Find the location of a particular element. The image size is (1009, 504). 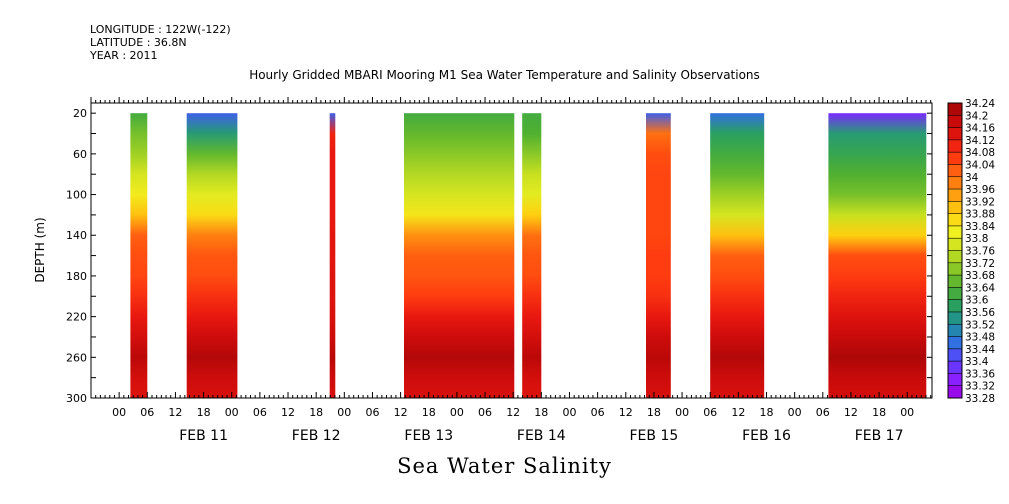

colorbar-label: 33.52 is located at coordinates (980, 325).